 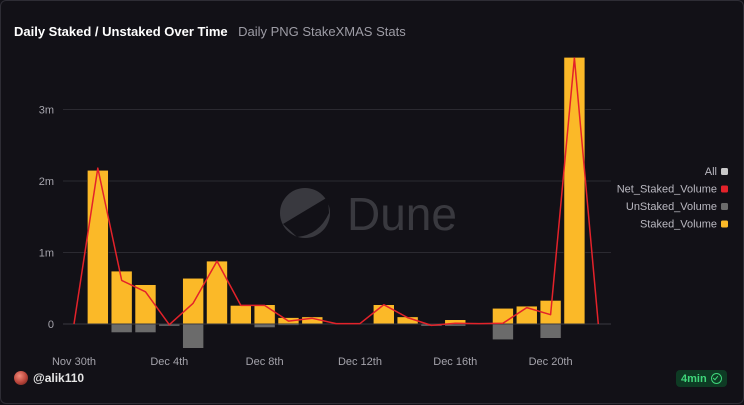 I want to click on check-circle-icon, so click(x=716, y=378).